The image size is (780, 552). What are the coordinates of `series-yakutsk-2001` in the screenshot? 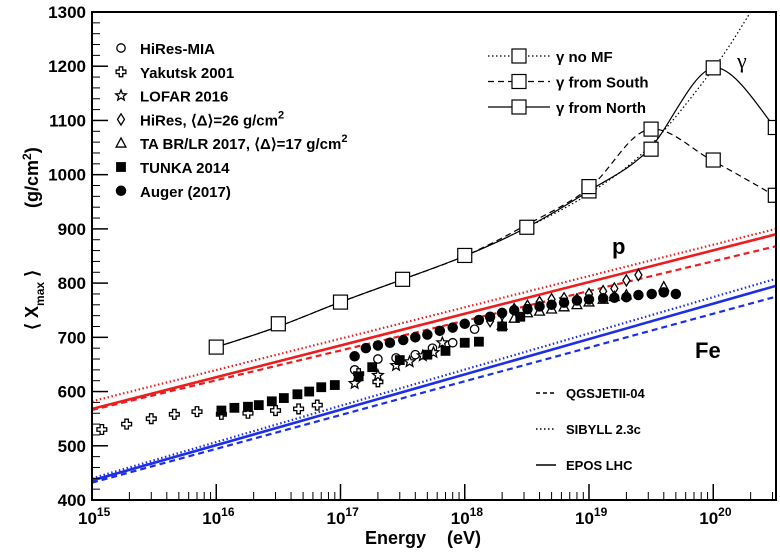 It's located at (240, 402).